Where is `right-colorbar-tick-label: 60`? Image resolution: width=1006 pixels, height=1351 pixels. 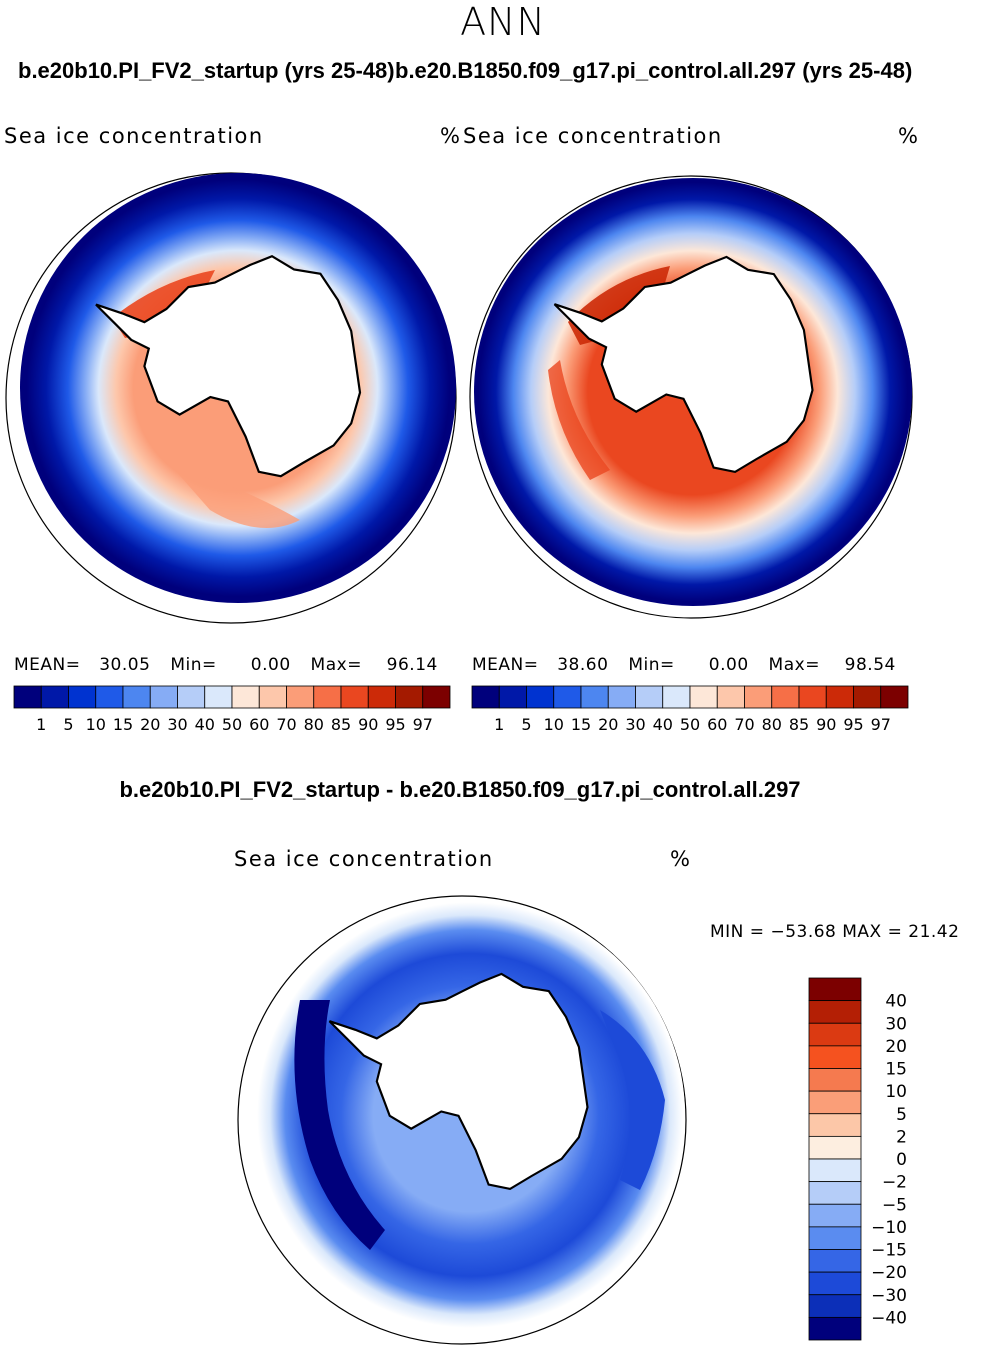
right-colorbar-tick-label: 60 is located at coordinates (717, 724).